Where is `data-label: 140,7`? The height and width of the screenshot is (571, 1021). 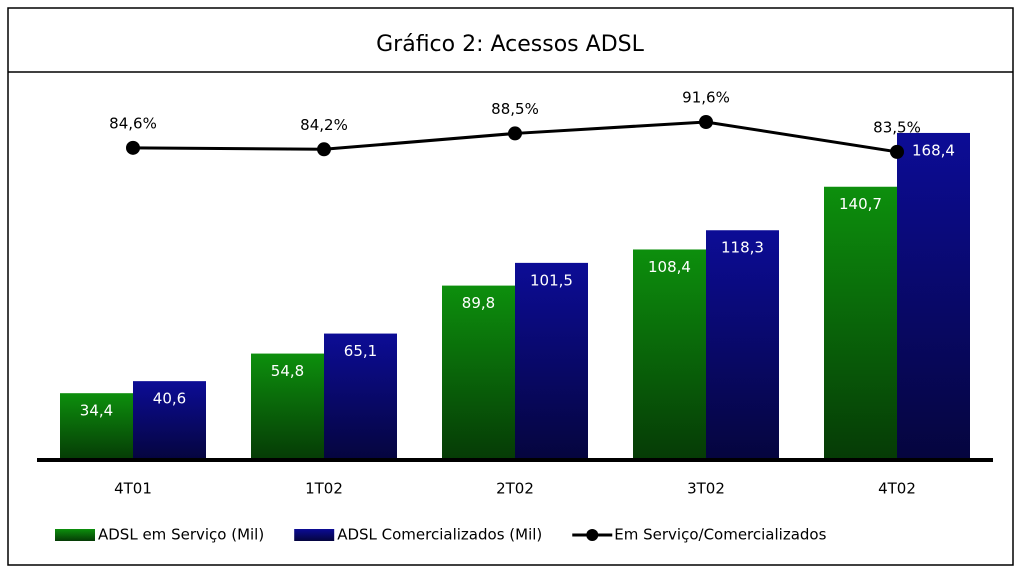
data-label: 140,7 is located at coordinates (860, 204).